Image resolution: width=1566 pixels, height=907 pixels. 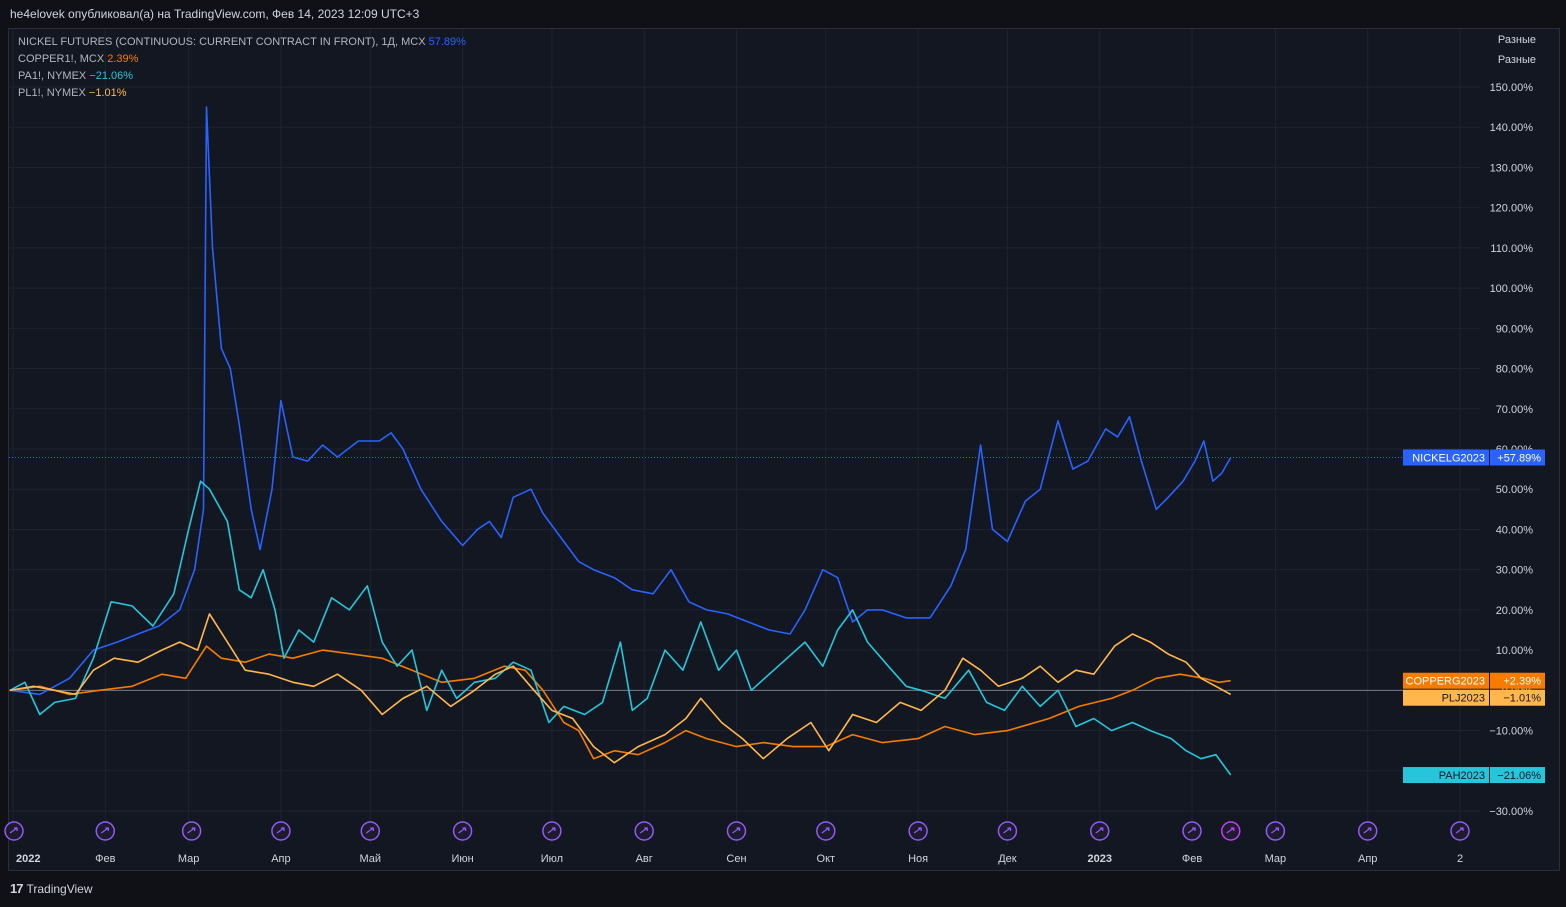 What do you see at coordinates (1463, 699) in the screenshot?
I see `series-name-label: PLJ2023` at bounding box center [1463, 699].